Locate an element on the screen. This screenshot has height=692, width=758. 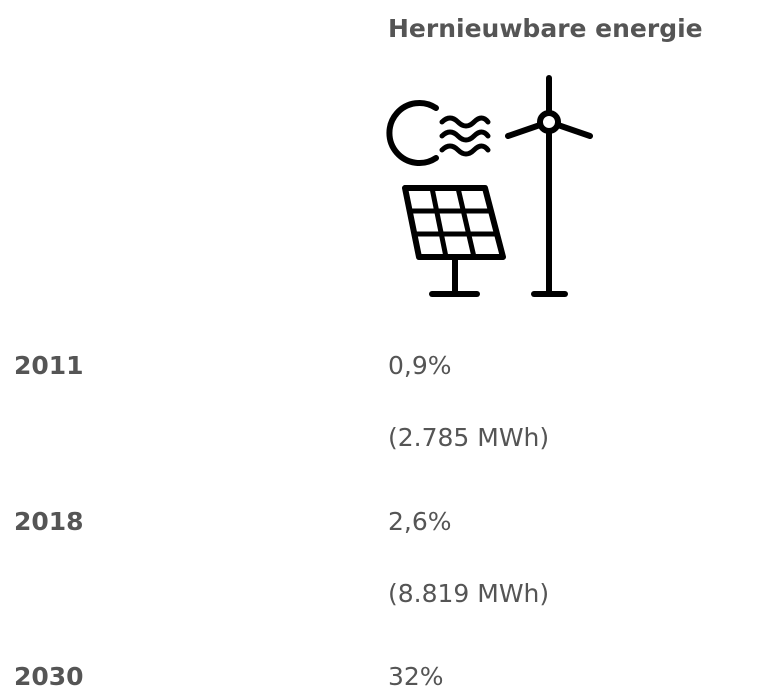
year: 2011 is located at coordinates (49, 365).